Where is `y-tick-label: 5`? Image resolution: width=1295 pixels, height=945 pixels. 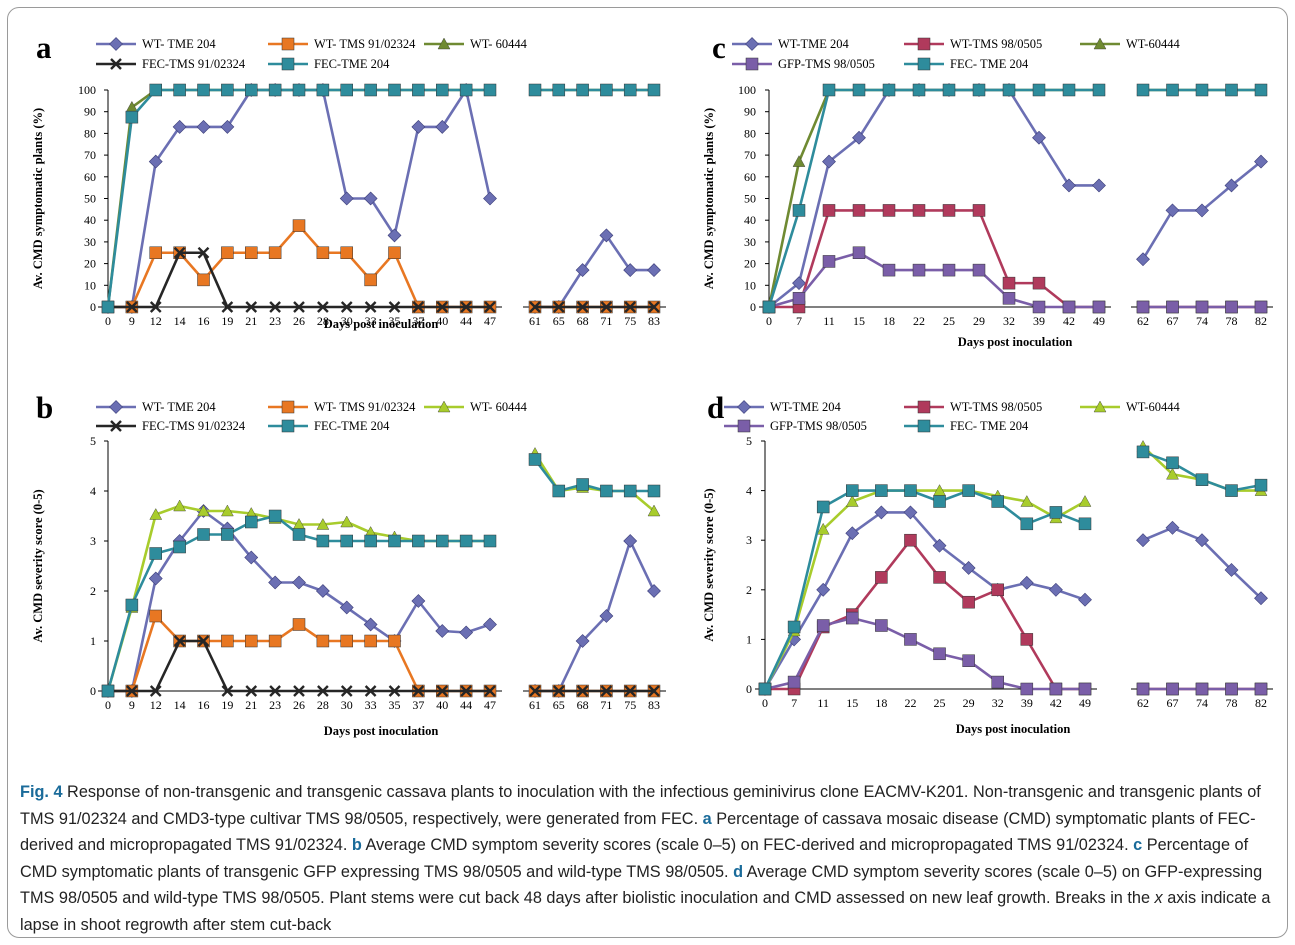
y-tick-label: 5 is located at coordinates (93, 441).